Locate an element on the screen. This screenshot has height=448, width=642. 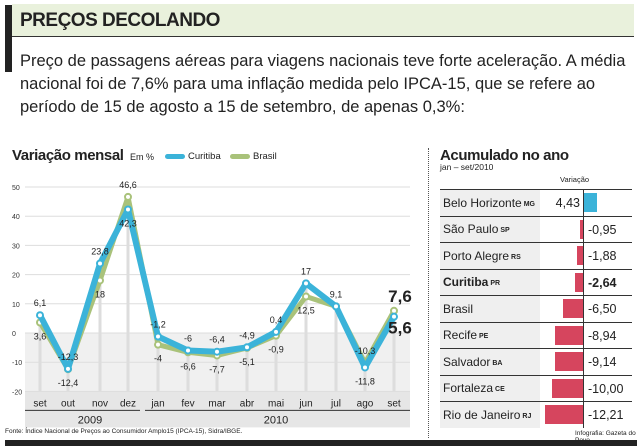
header-band is located at coordinates (323, 20).